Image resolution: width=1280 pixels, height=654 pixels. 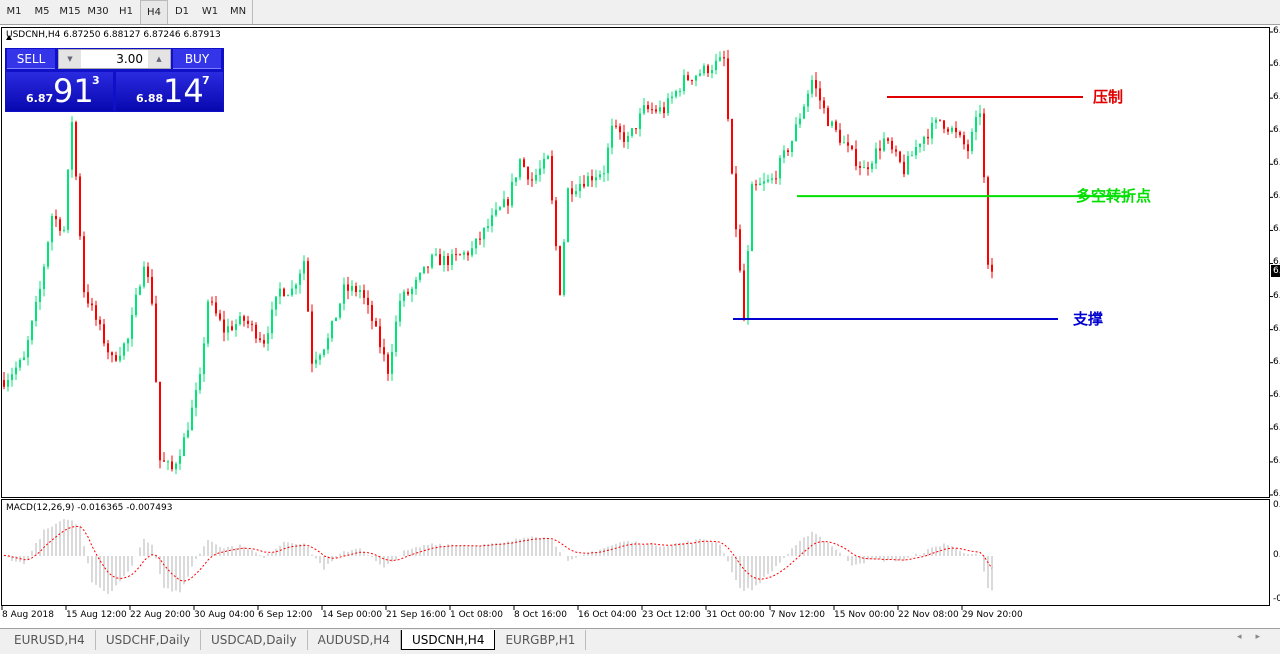 I want to click on time-axis-label: 16 Oct 04:00, so click(x=607, y=615).